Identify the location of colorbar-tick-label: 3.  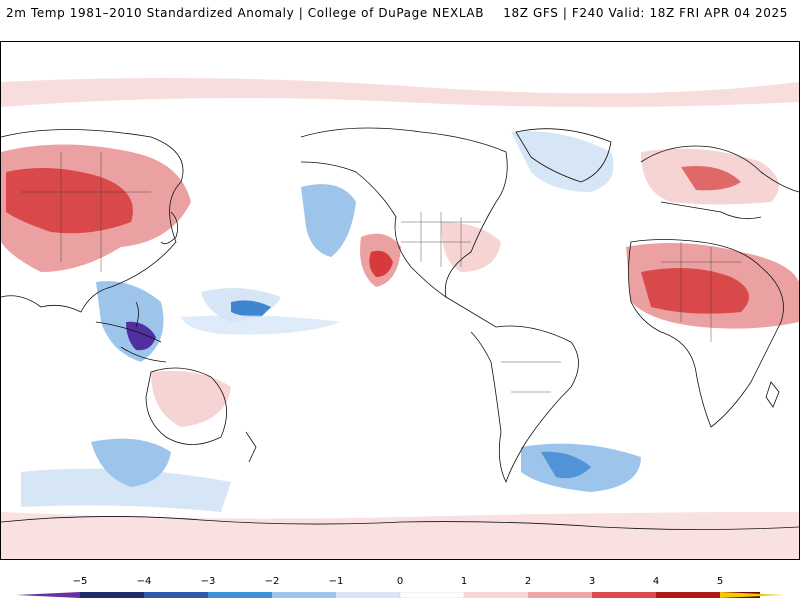
(592, 581).